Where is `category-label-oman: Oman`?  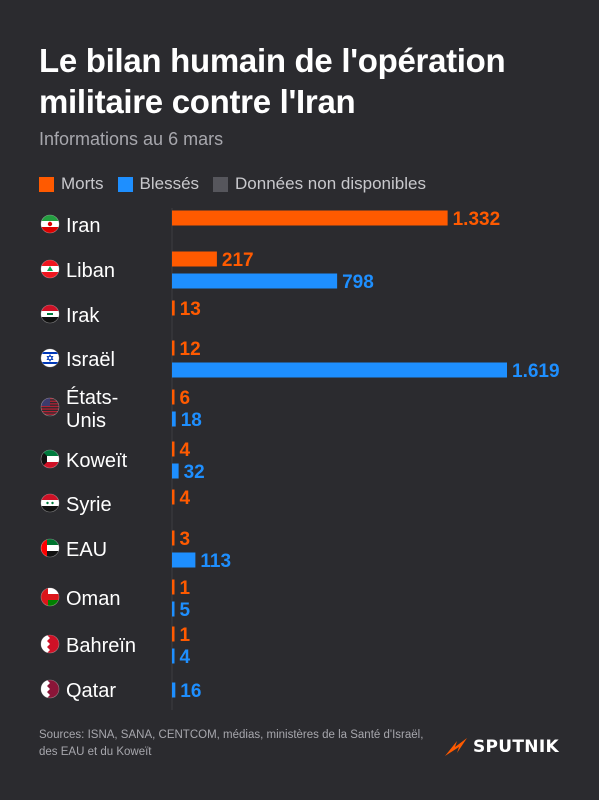 category-label-oman: Oman is located at coordinates (93, 599).